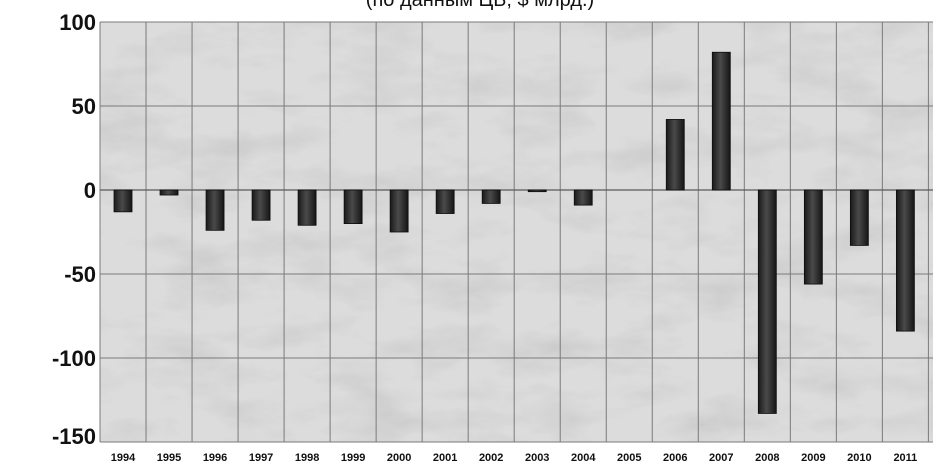 The width and height of the screenshot is (933, 472). I want to click on bar-2002, so click(491, 196).